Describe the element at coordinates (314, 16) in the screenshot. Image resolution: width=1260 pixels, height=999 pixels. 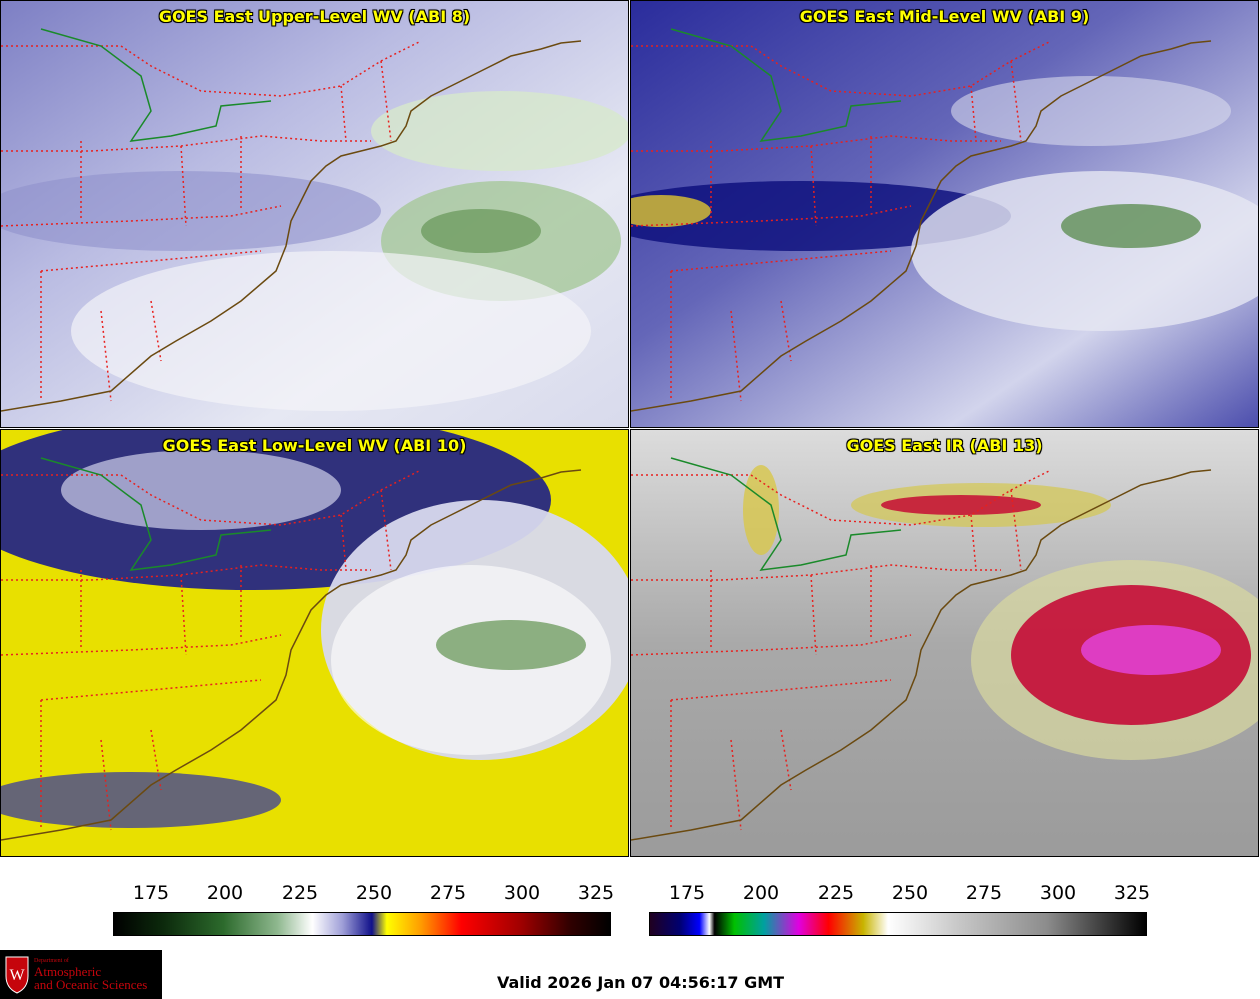
I see `panel-title-upper: GOES East Upper-Level WV (ABI 8)` at that location.